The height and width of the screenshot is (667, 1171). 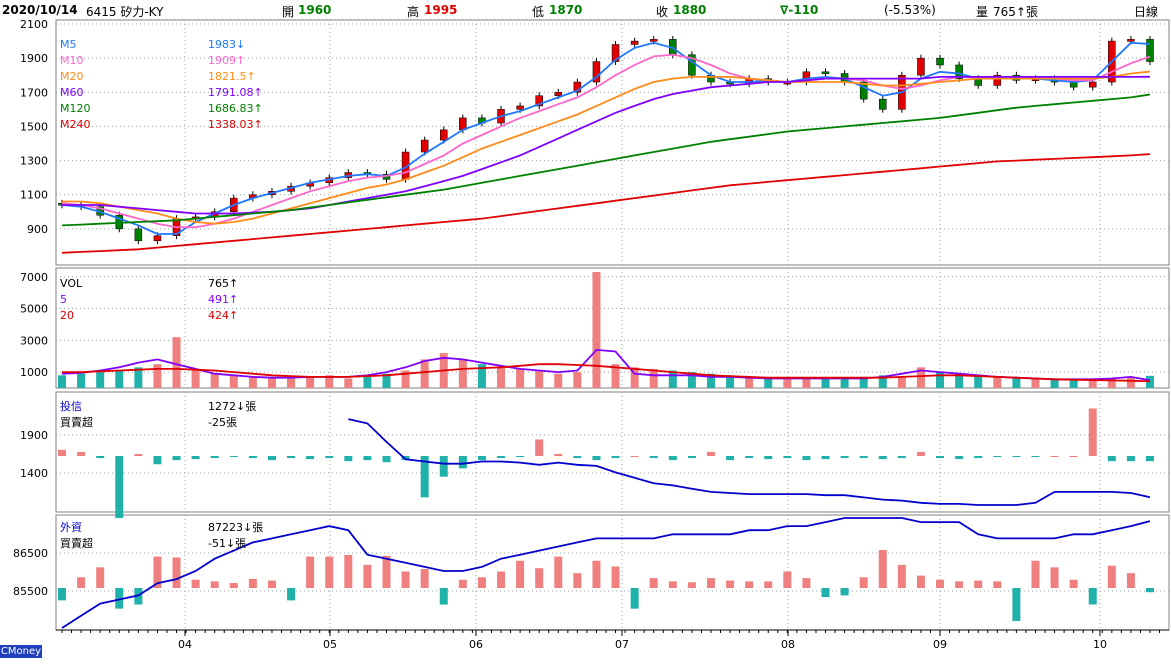 I want to click on date-tick-label: 05, so click(x=330, y=644).